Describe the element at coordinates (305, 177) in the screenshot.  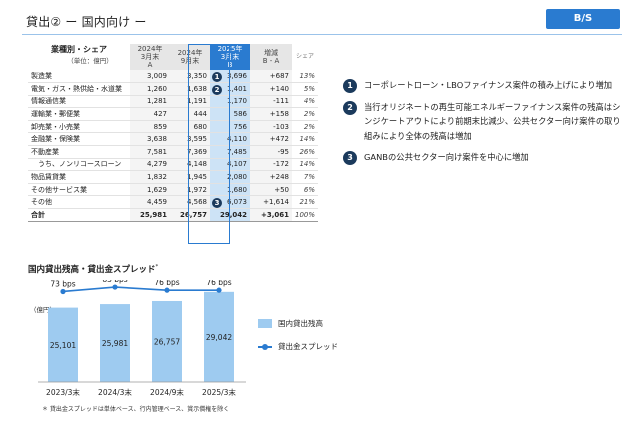
I see `value-share: 7%` at that location.